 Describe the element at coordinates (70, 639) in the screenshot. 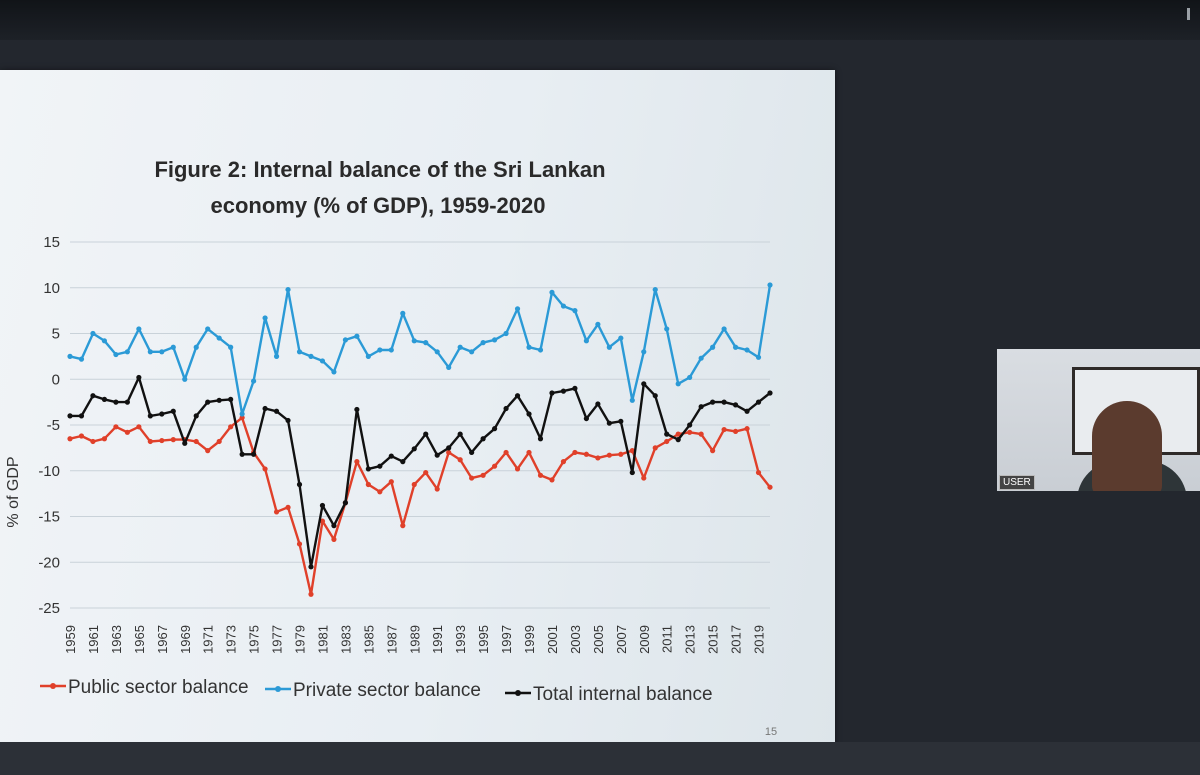

I see `x-tick-label: 1959` at that location.